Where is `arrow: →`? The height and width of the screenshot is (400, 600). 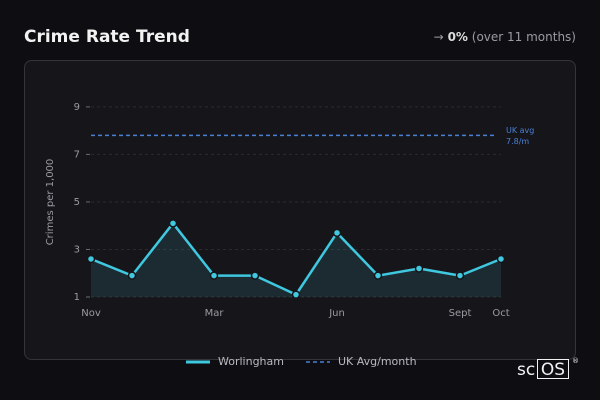 arrow: → is located at coordinates (439, 37).